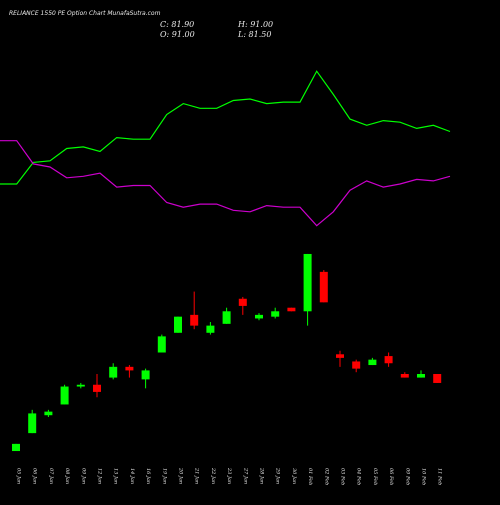  What do you see at coordinates (245, 475) in the screenshot?
I see `x-tick-label: 27 Jan` at bounding box center [245, 475].